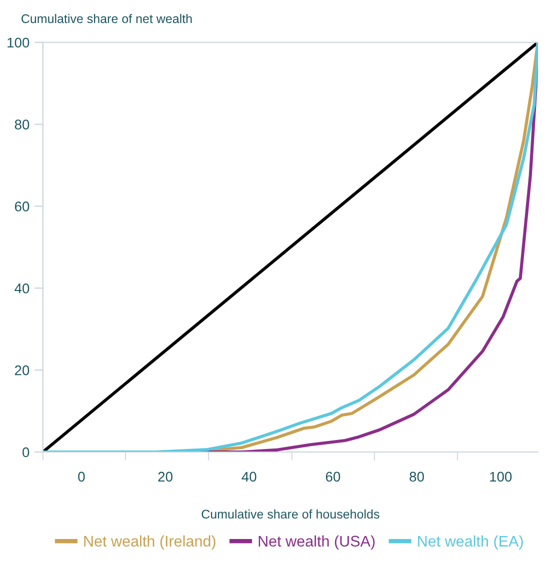  Describe the element at coordinates (291, 514) in the screenshot. I see `x-axis-title: Cumulative share of households` at that location.